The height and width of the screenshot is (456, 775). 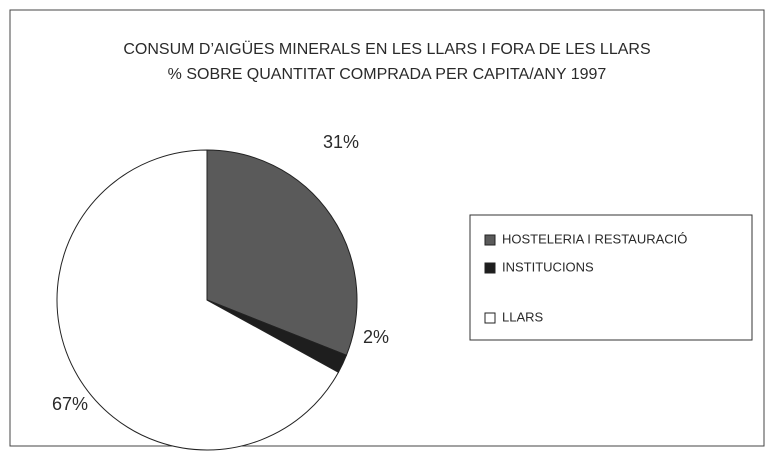 What do you see at coordinates (341, 142) in the screenshot?
I see `data-label: 31%` at bounding box center [341, 142].